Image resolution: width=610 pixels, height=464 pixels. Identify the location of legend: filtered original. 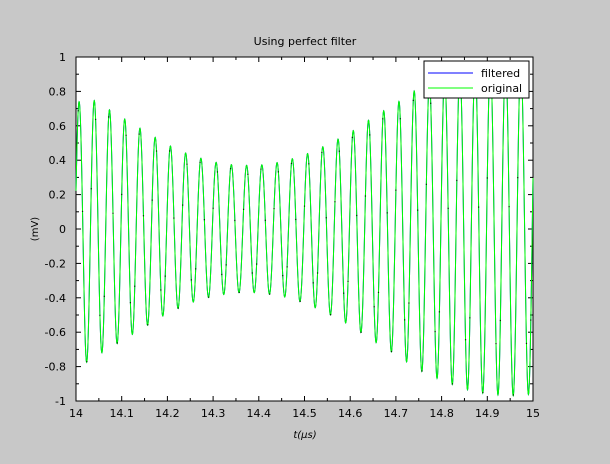
(476, 79).